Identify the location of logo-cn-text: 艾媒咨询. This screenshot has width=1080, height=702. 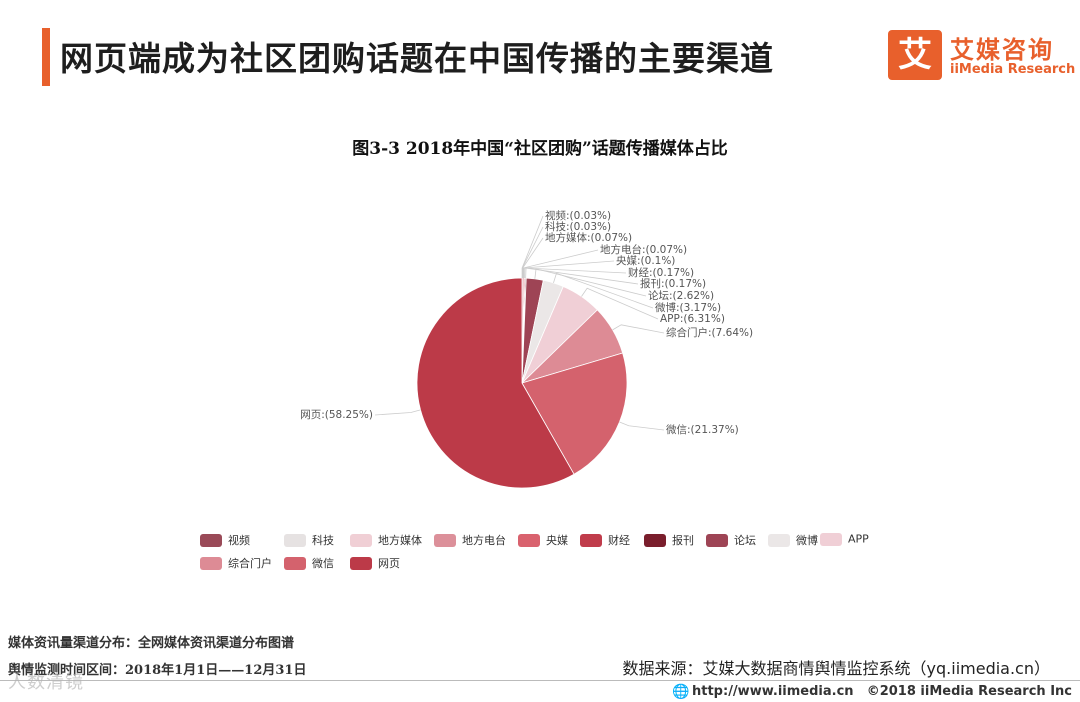
(1002, 50).